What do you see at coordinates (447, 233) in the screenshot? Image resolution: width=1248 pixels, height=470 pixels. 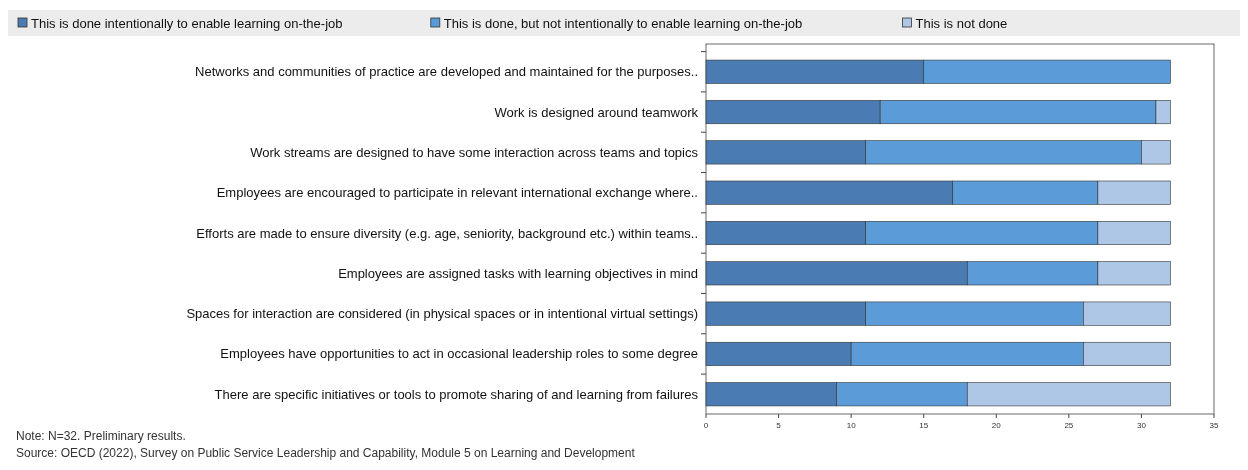 I see `y-tick-label: Efforts are made to ensure diversity (e.g. age, seniority, background etc.) within teams..` at bounding box center [447, 233].